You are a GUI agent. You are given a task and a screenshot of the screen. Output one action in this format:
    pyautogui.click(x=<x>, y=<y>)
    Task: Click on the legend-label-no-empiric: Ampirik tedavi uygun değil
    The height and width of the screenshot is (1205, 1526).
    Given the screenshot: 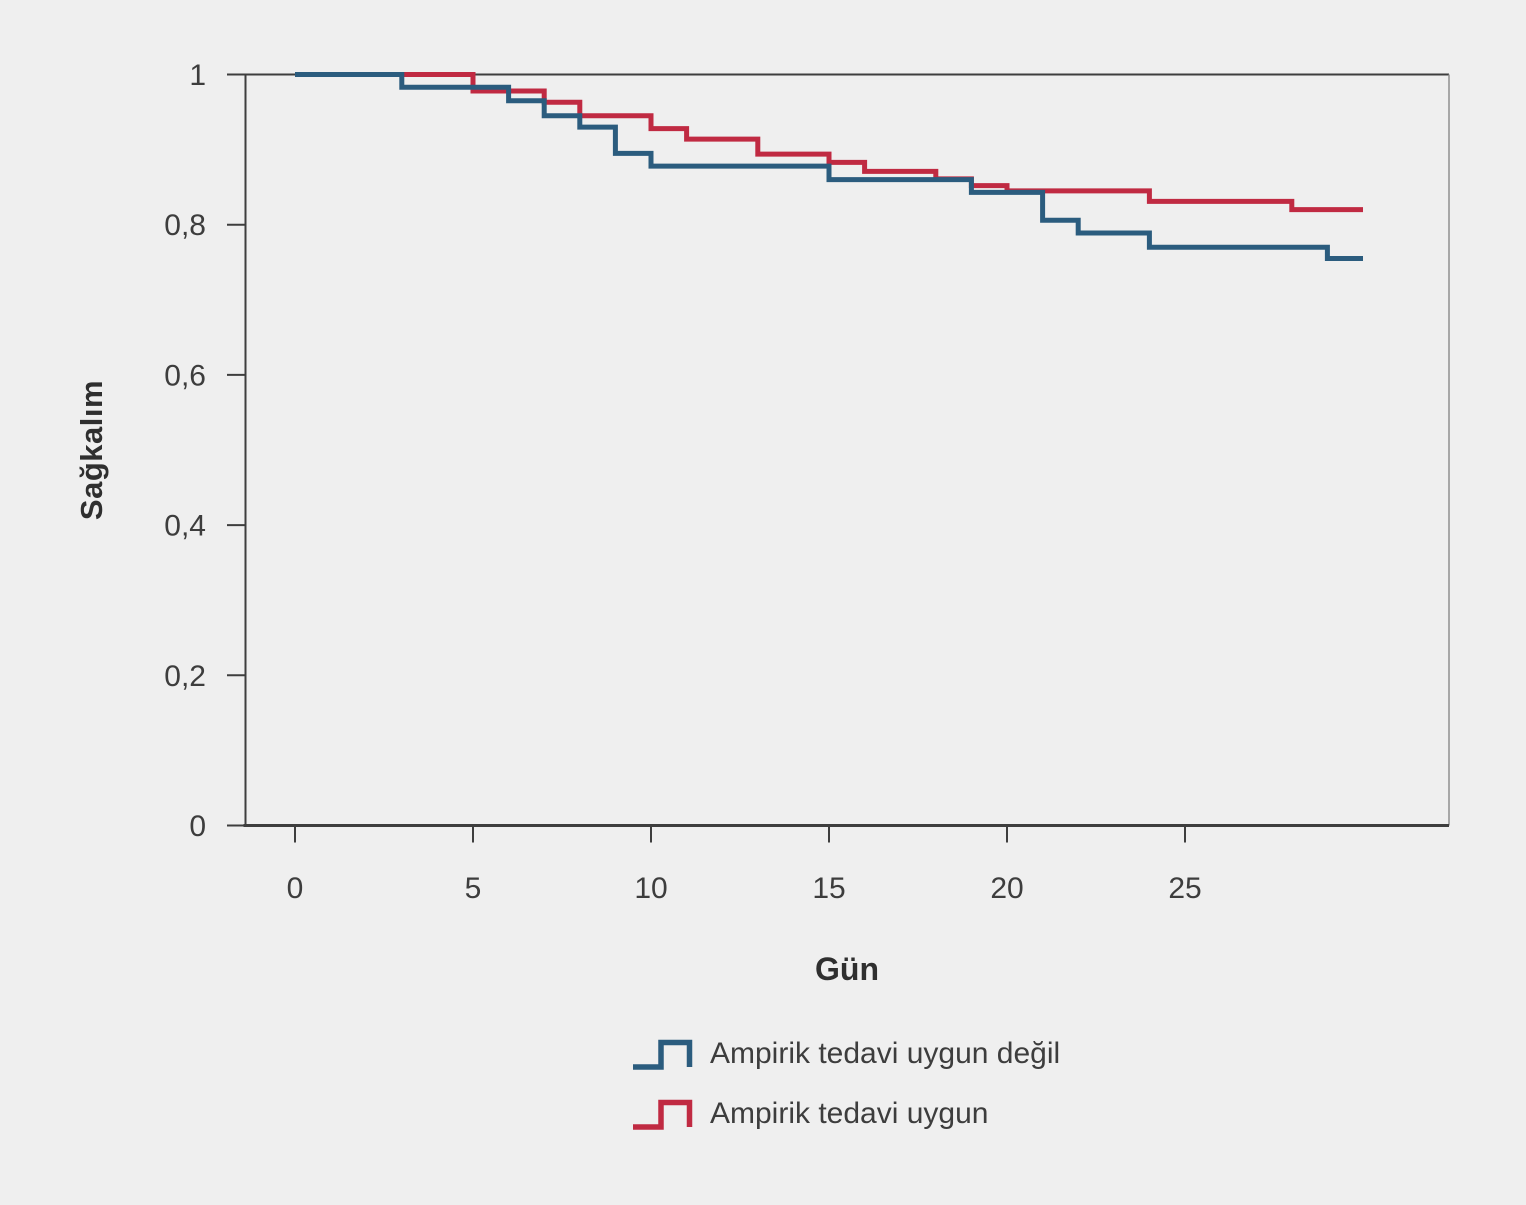 What is the action you would take?
    pyautogui.click(x=885, y=1053)
    